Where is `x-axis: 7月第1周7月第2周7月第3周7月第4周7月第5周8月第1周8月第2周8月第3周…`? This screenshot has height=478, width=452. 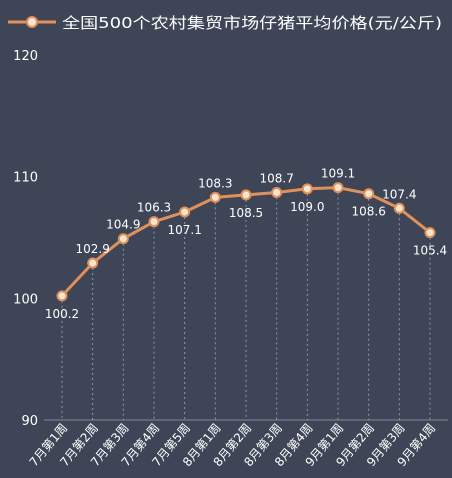
x-axis: 7月第1周7月第2周7月第3周7月第4周7月第5周8月第1周8月第2周8月第3周… is located at coordinates (233, 445).